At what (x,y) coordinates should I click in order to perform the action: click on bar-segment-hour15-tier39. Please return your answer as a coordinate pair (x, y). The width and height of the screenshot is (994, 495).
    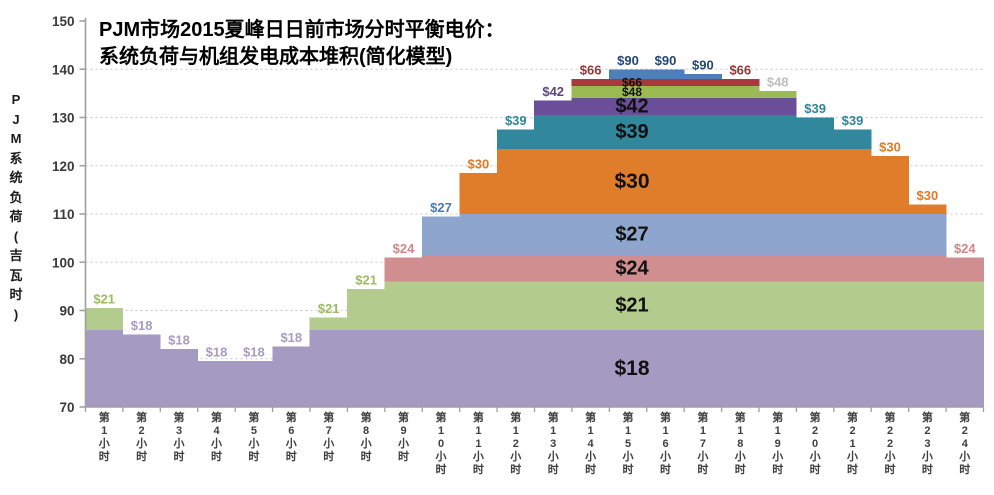
    Looking at the image, I should click on (628, 132).